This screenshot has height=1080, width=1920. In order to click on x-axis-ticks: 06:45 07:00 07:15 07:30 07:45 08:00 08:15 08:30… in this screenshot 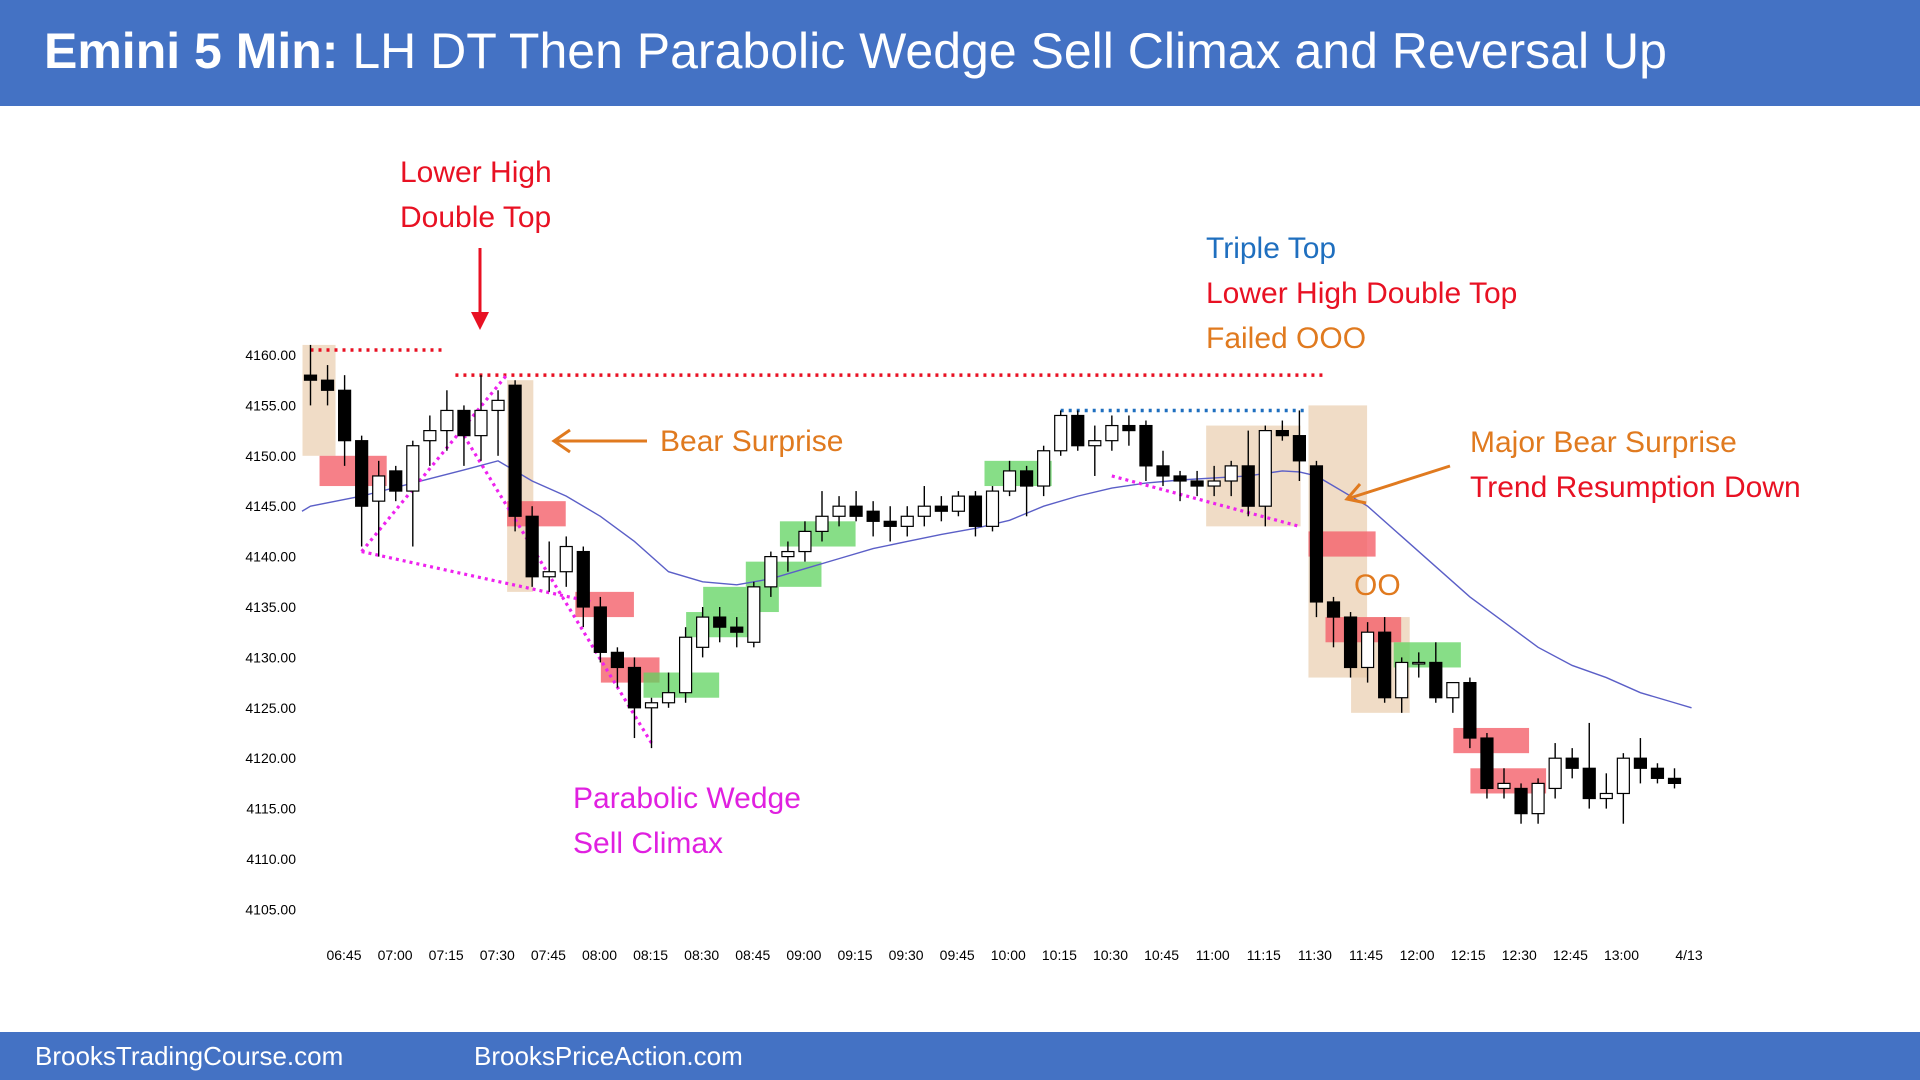, I will do `click(1014, 955)`.